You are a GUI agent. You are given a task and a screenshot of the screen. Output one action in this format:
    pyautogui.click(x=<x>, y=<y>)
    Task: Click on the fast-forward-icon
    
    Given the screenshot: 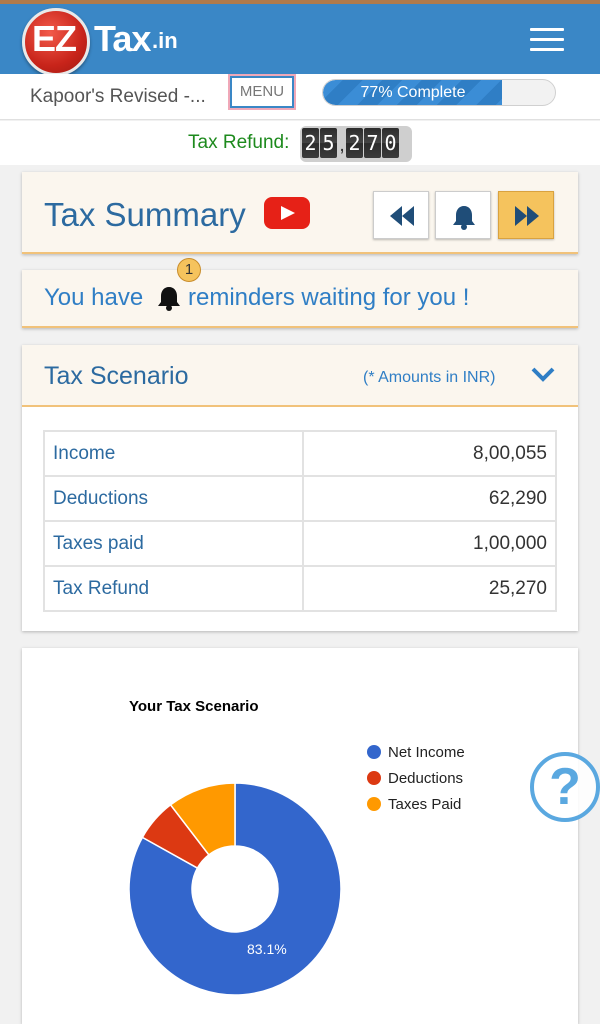 What is the action you would take?
    pyautogui.click(x=527, y=216)
    